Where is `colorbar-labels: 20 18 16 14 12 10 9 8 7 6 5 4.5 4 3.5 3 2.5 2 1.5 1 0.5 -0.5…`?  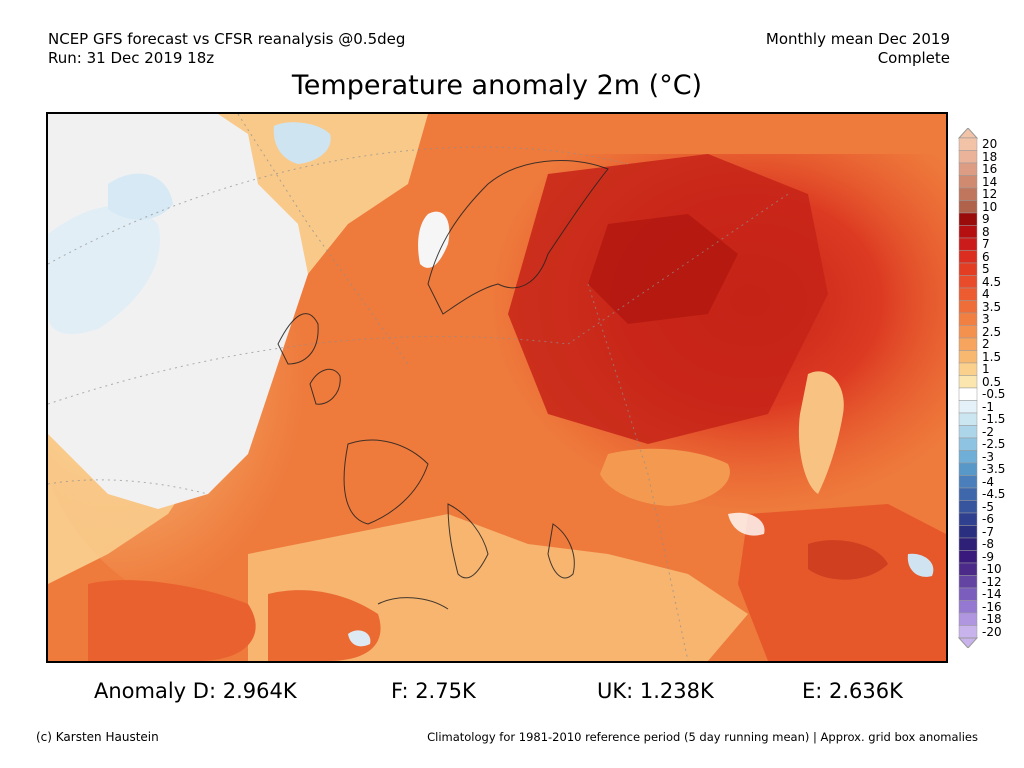 colorbar-labels: 20 18 16 14 12 10 9 8 7 6 5 4.5 4 3.5 3 2.5 2 1.5 1 0.5 -0.5… is located at coordinates (1003, 388).